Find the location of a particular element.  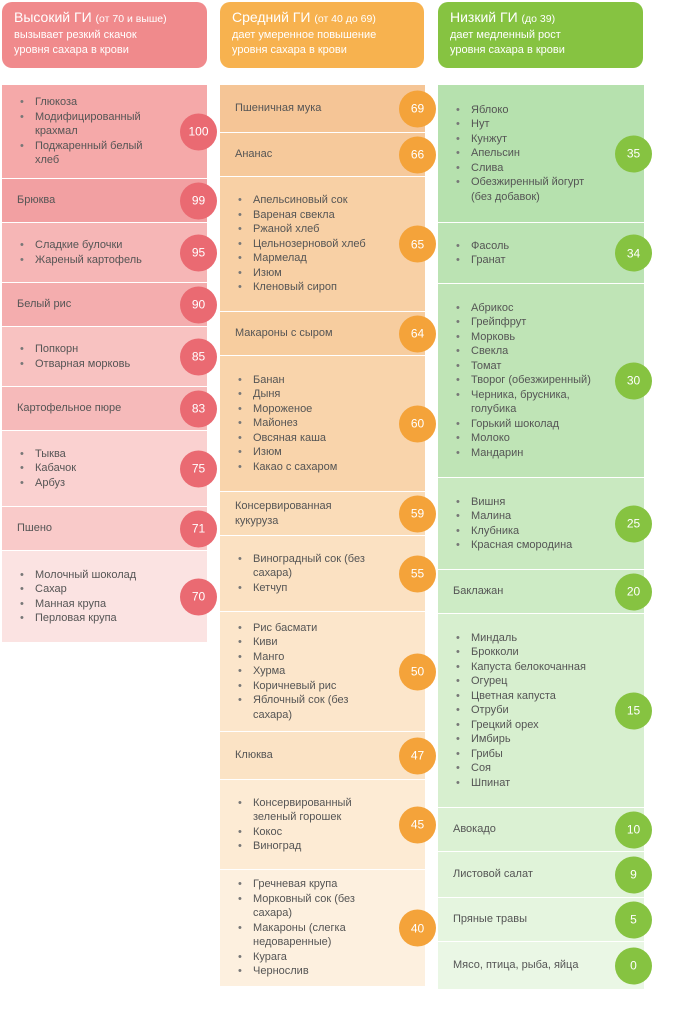

food-item: Перловая крупа is located at coordinates (77, 618).